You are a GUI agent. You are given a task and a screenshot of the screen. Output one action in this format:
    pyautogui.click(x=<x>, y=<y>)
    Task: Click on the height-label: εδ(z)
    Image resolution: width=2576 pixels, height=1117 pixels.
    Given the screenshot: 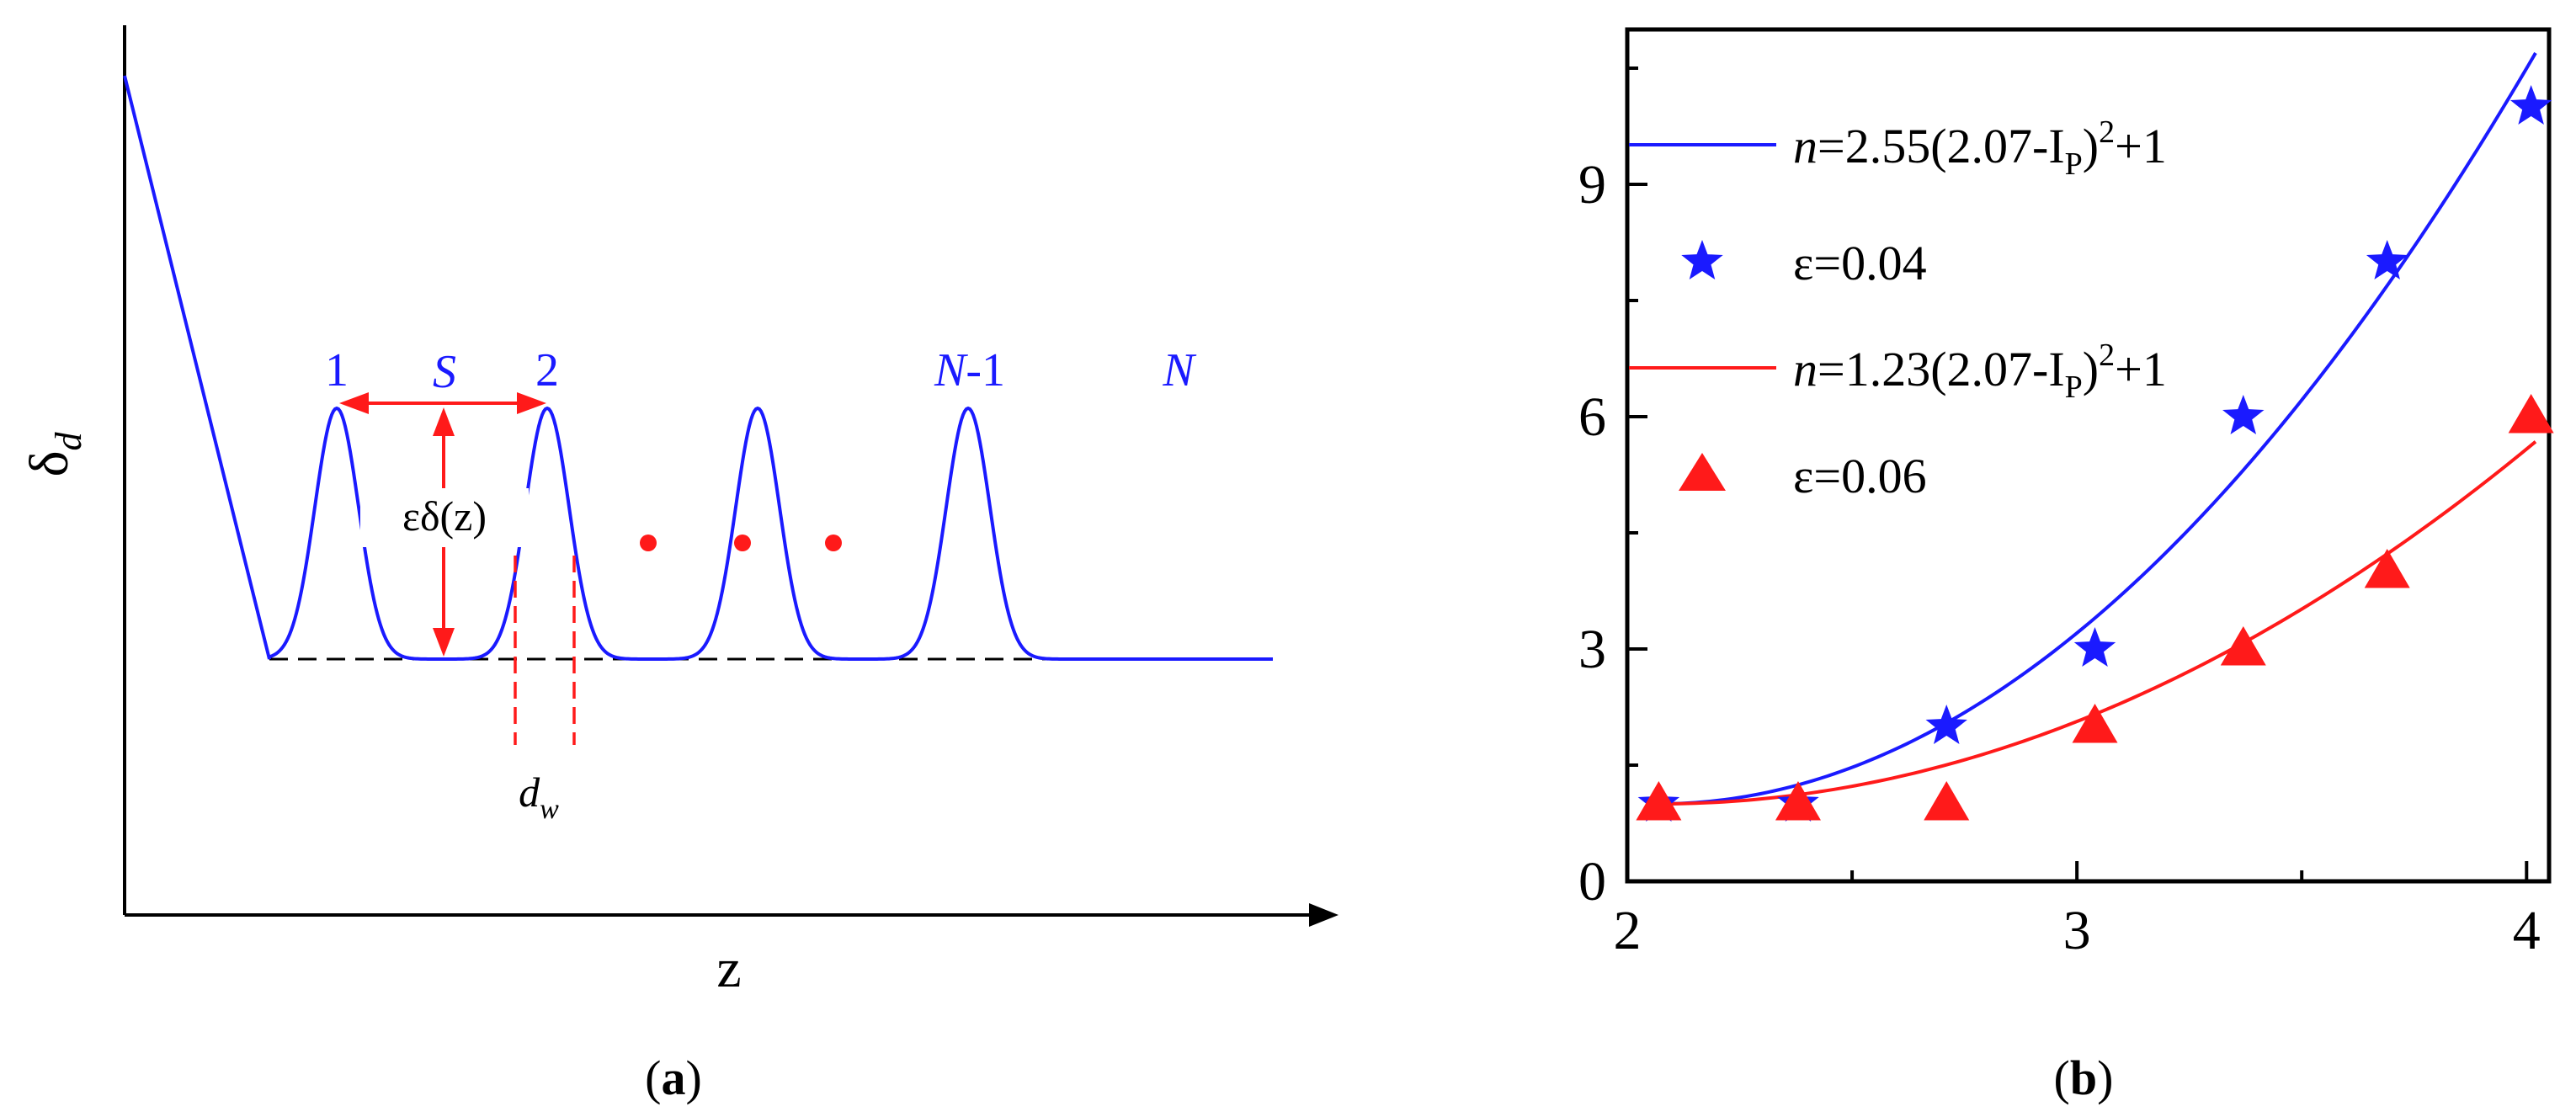 What is the action you would take?
    pyautogui.click(x=445, y=516)
    